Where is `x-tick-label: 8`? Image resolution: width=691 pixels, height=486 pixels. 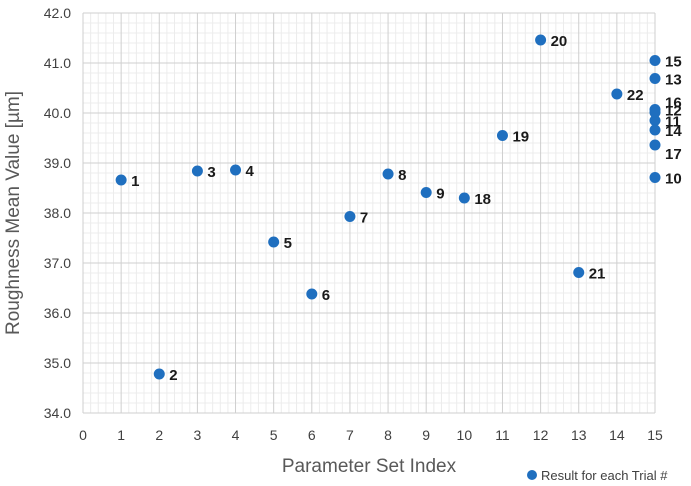
x-tick-label: 8 is located at coordinates (388, 435).